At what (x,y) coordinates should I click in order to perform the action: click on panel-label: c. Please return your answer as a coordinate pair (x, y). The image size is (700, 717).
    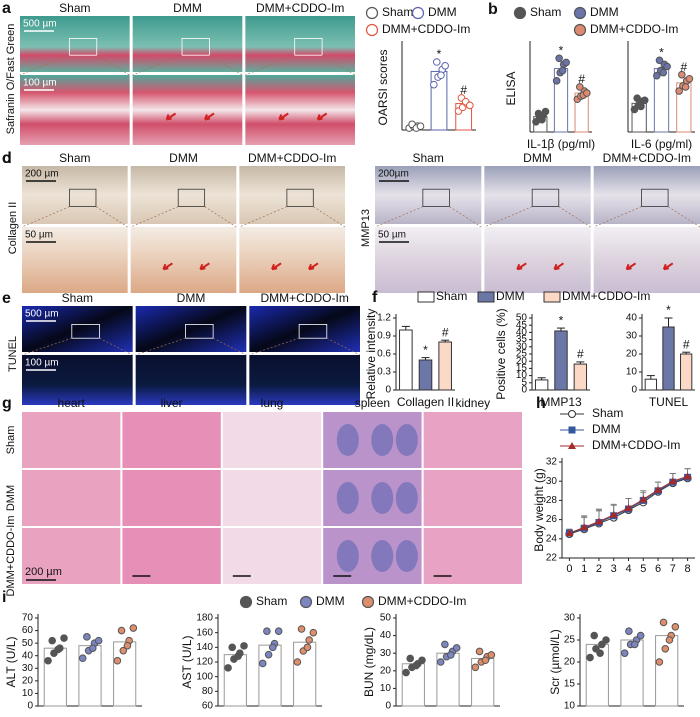
    Looking at the image, I should click on (6, 158).